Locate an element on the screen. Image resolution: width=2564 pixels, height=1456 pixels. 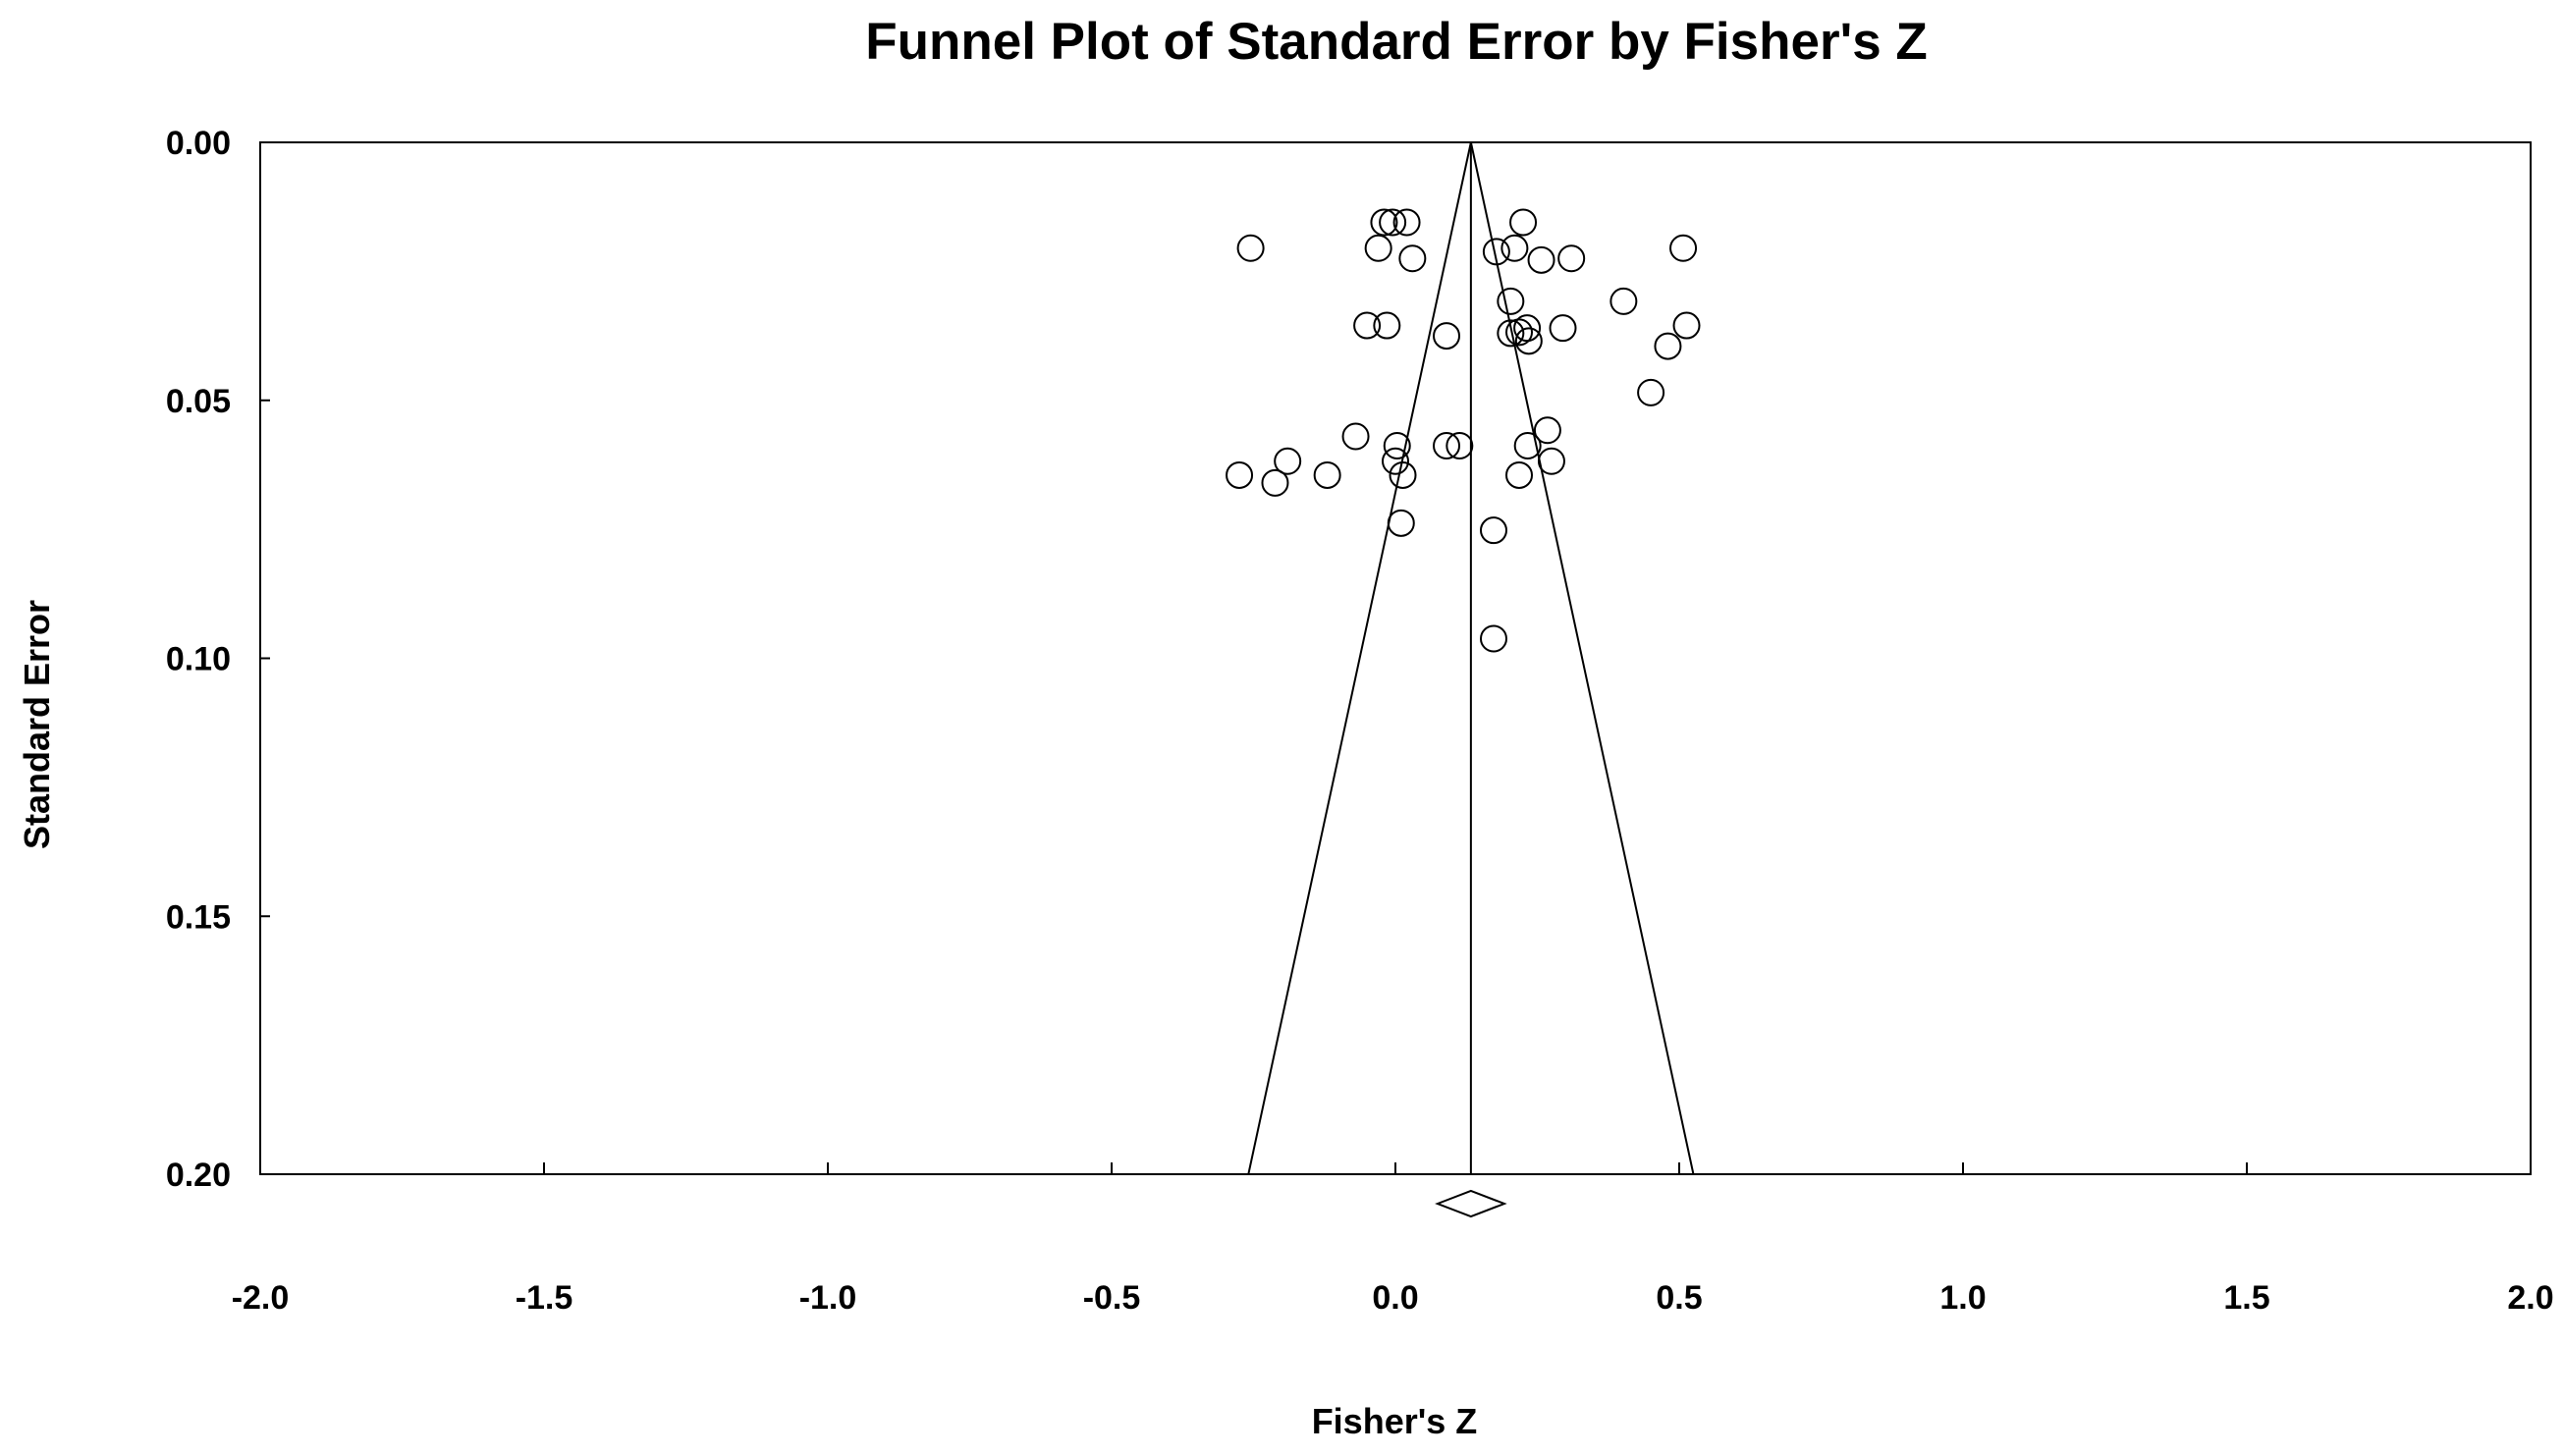
y-tick-label: 0.20 is located at coordinates (198, 1175).